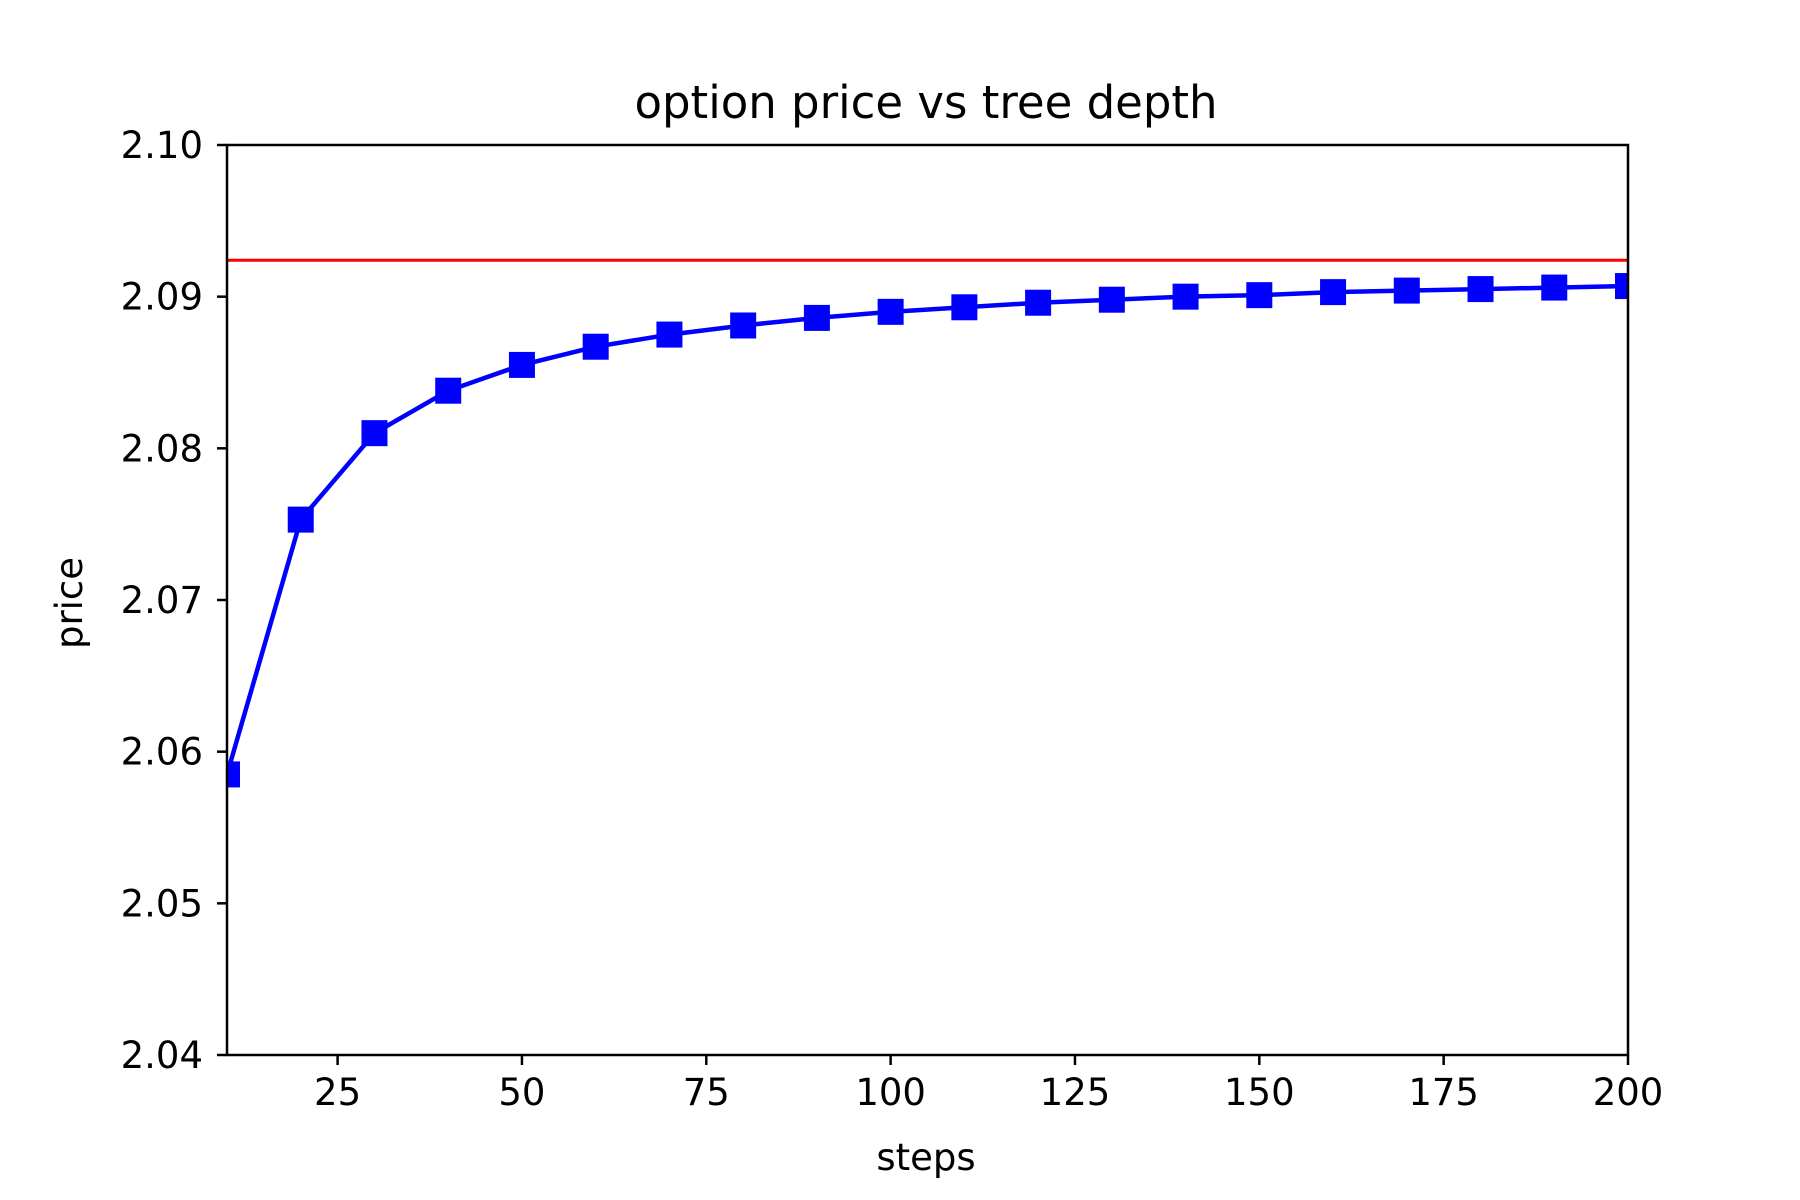 This screenshot has width=1800, height=1200. What do you see at coordinates (925, 1157) in the screenshot?
I see `x-axis-label: steps` at bounding box center [925, 1157].